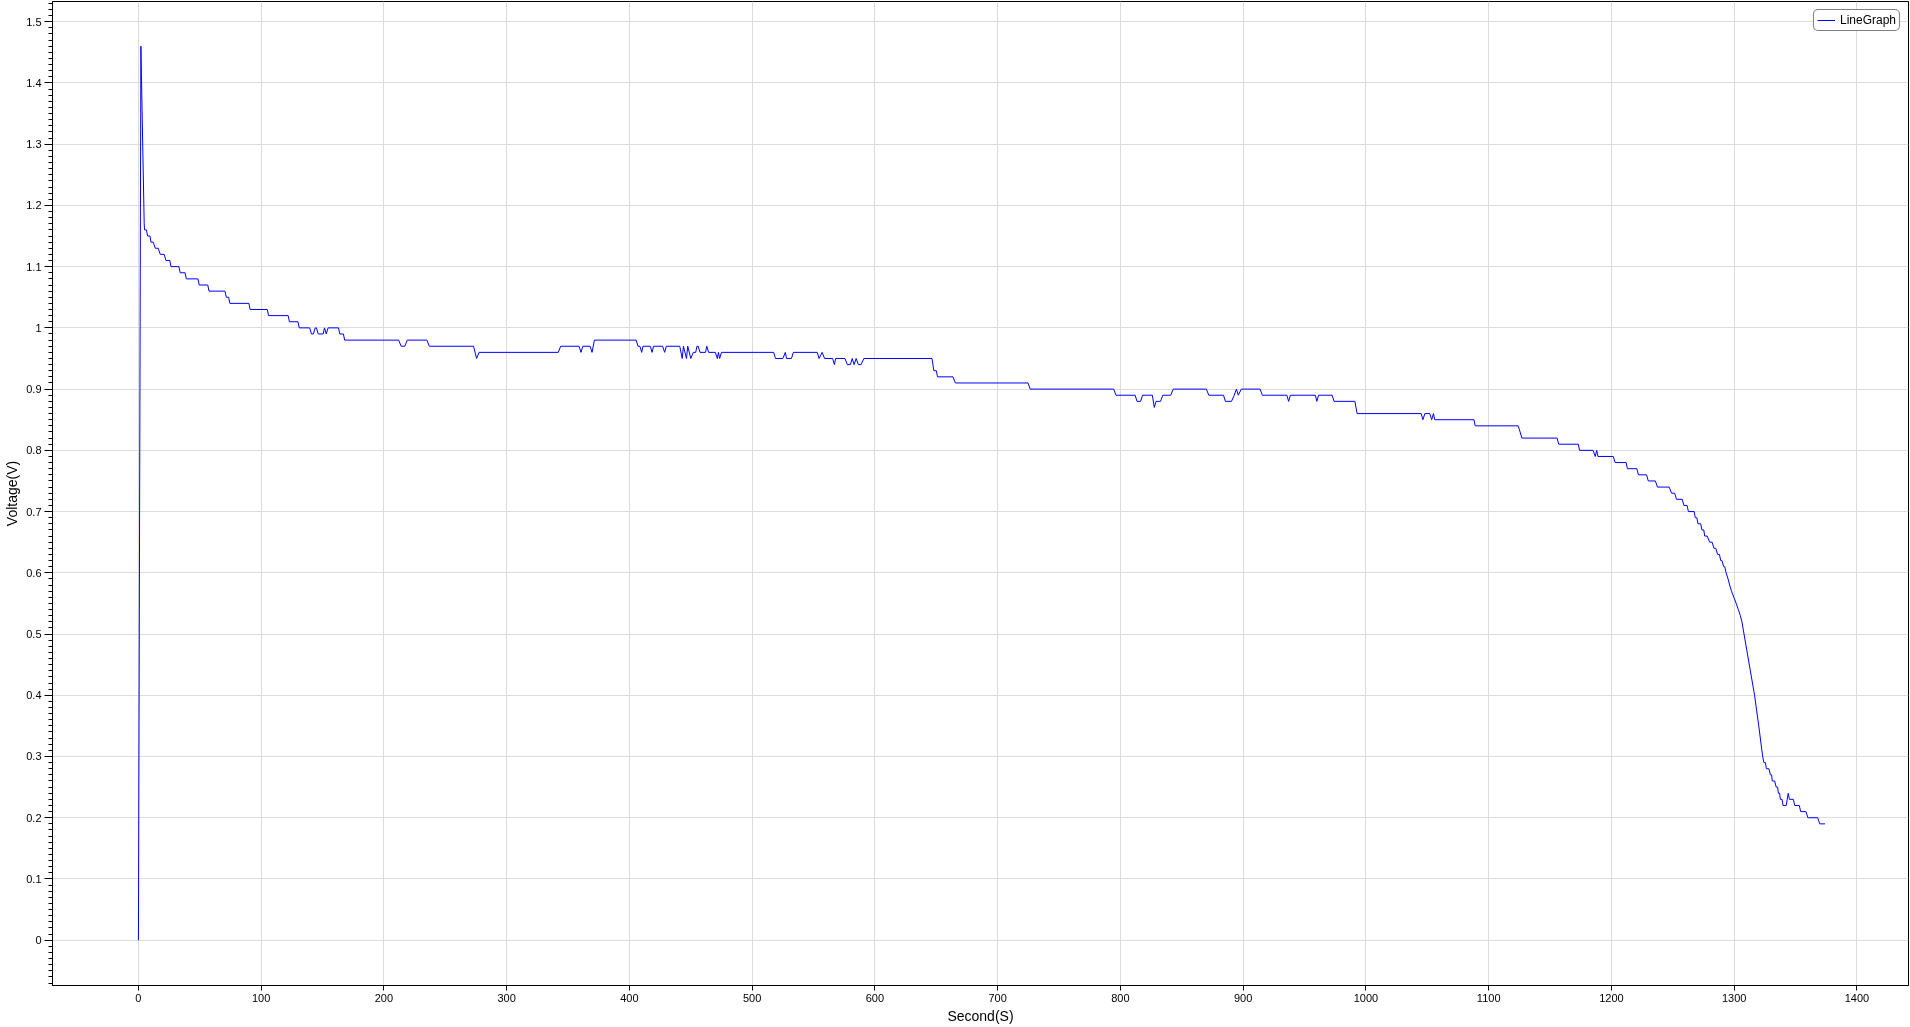 This screenshot has width=1910, height=1027. I want to click on x-tick-label: 800, so click(1120, 997).